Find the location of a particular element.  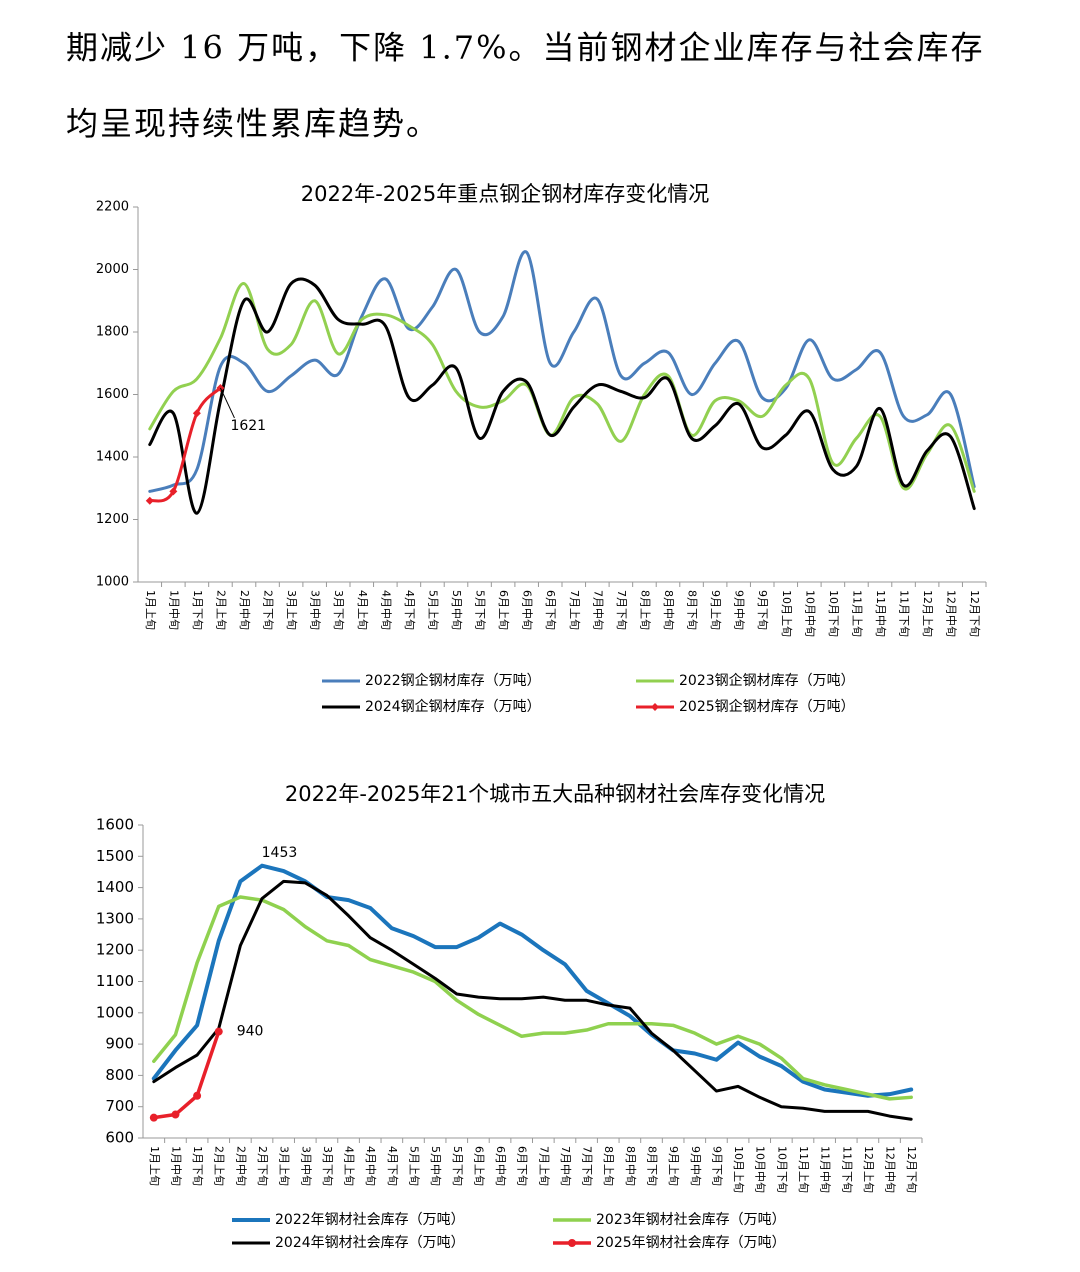

chart-title: 2022年-2025年重点钢企钢材库存变化情况 is located at coordinates (505, 194).